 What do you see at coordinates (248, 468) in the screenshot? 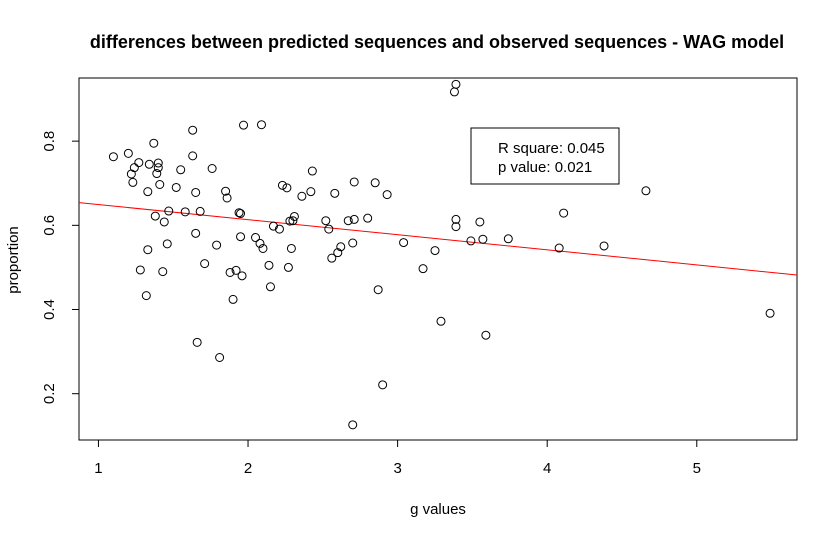
I see `x-tick-label: 2` at bounding box center [248, 468].